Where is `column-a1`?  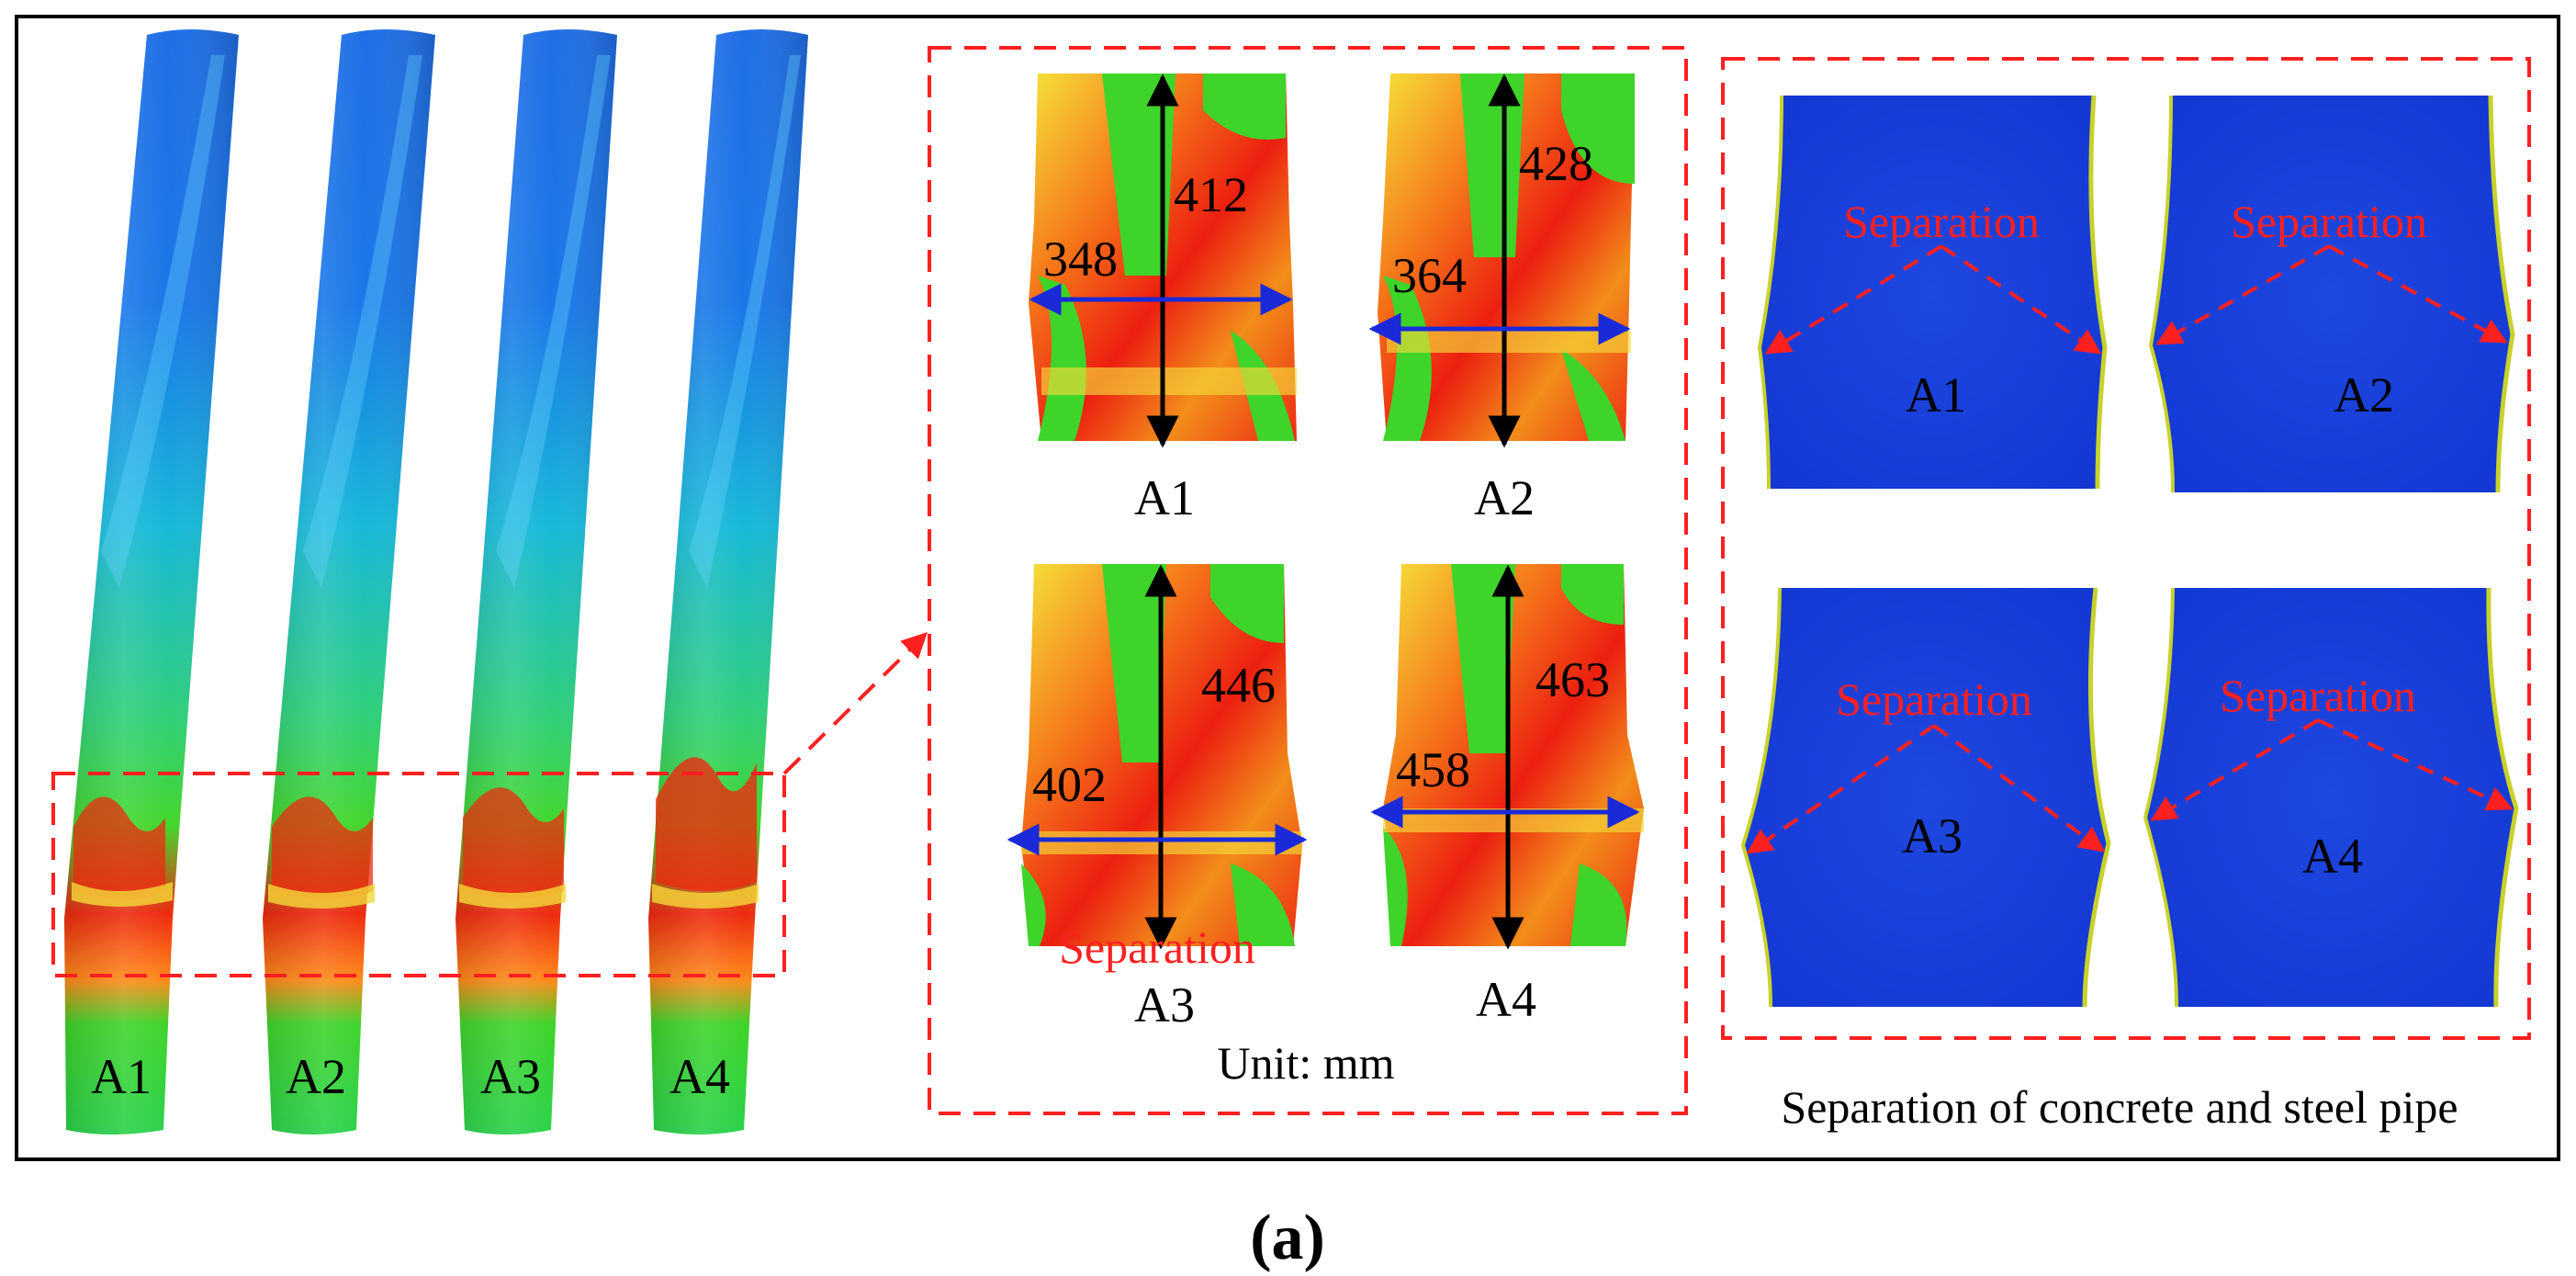 column-a1 is located at coordinates (151, 582).